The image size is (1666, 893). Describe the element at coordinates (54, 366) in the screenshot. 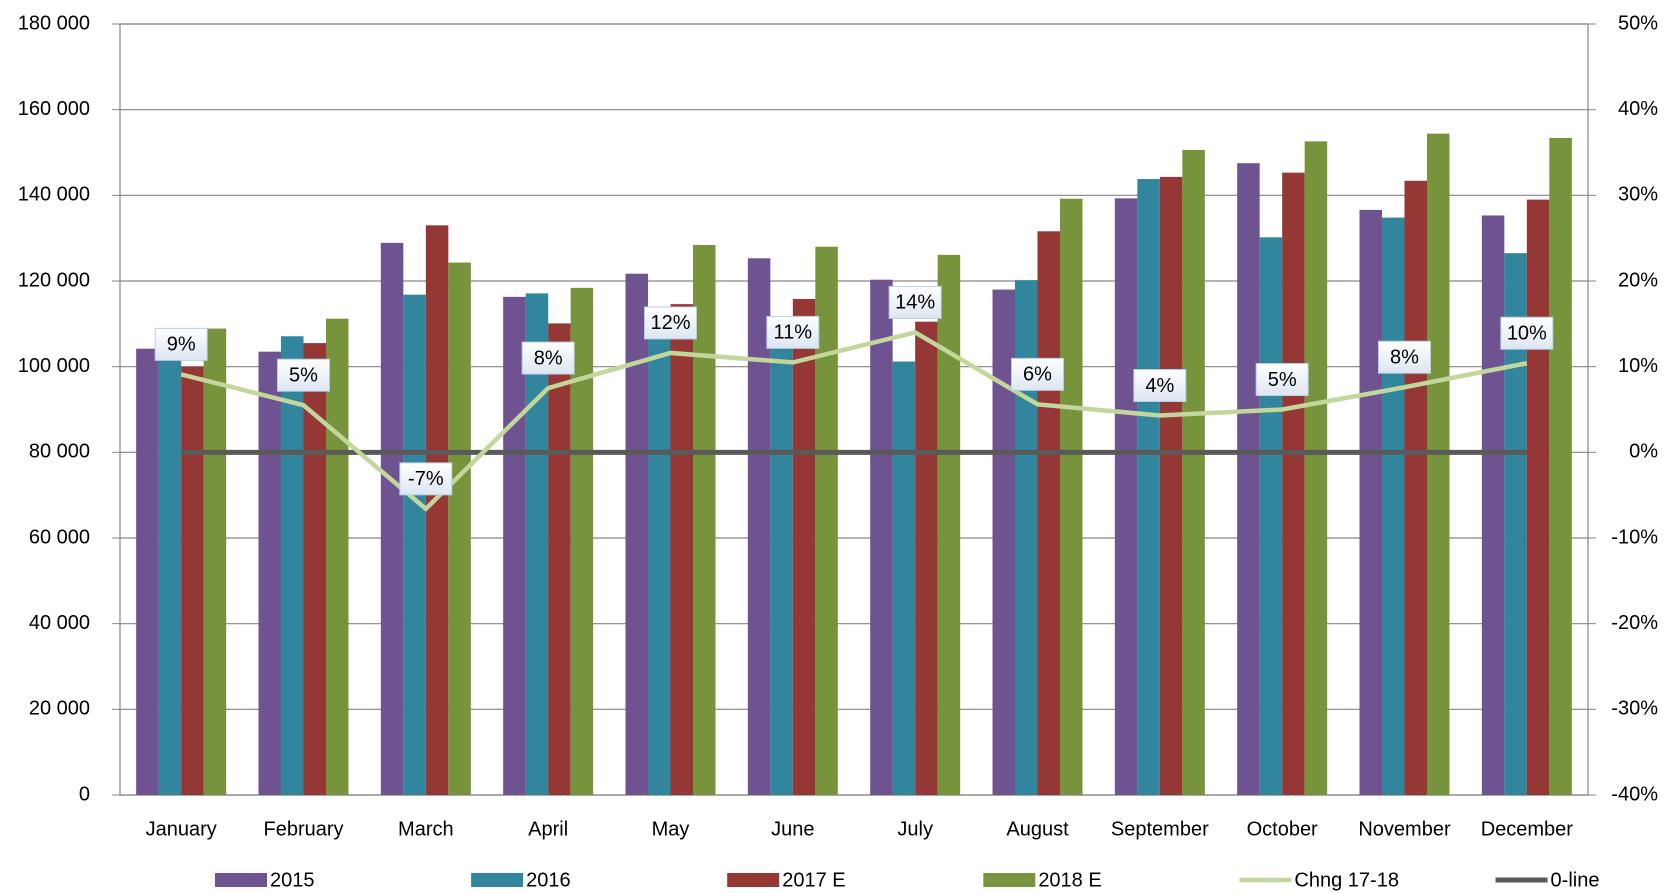

I see `y-tick-label: 100 000` at that location.